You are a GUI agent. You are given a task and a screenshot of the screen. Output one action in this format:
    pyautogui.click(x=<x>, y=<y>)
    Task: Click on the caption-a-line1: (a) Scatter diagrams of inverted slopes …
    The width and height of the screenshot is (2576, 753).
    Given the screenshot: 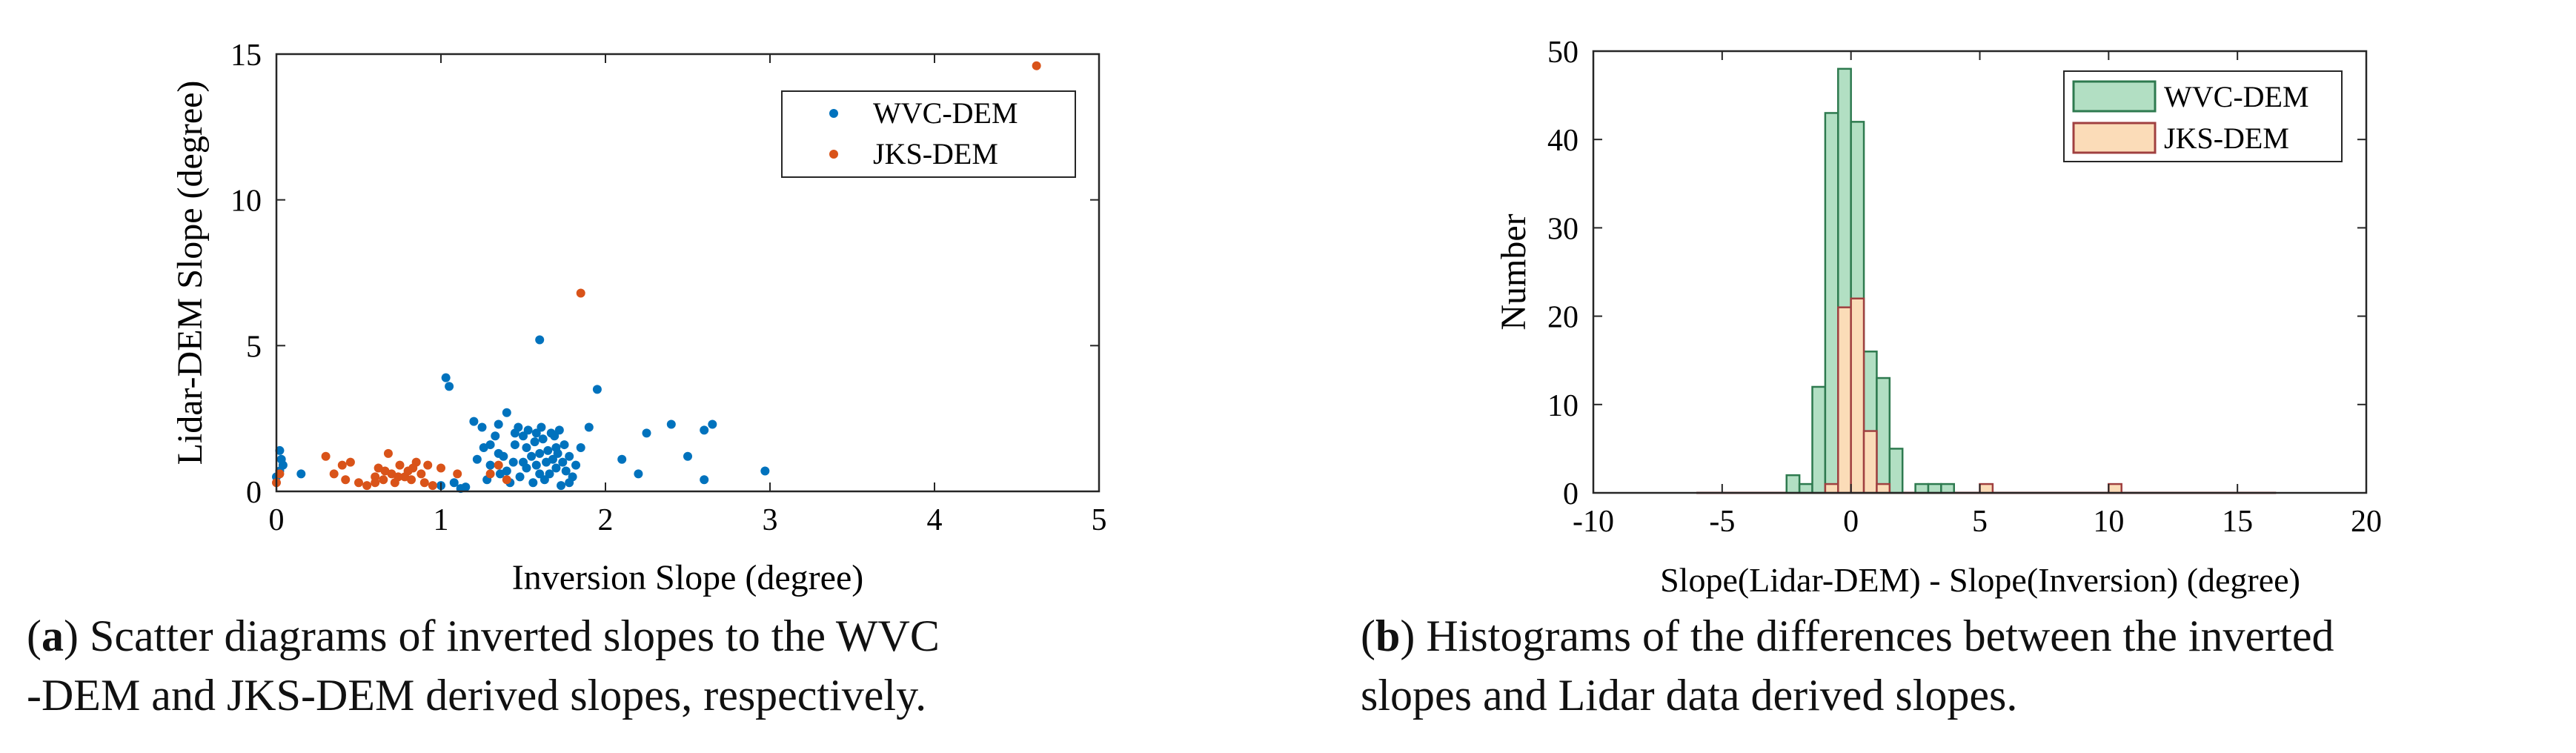 What is the action you would take?
    pyautogui.click(x=484, y=635)
    